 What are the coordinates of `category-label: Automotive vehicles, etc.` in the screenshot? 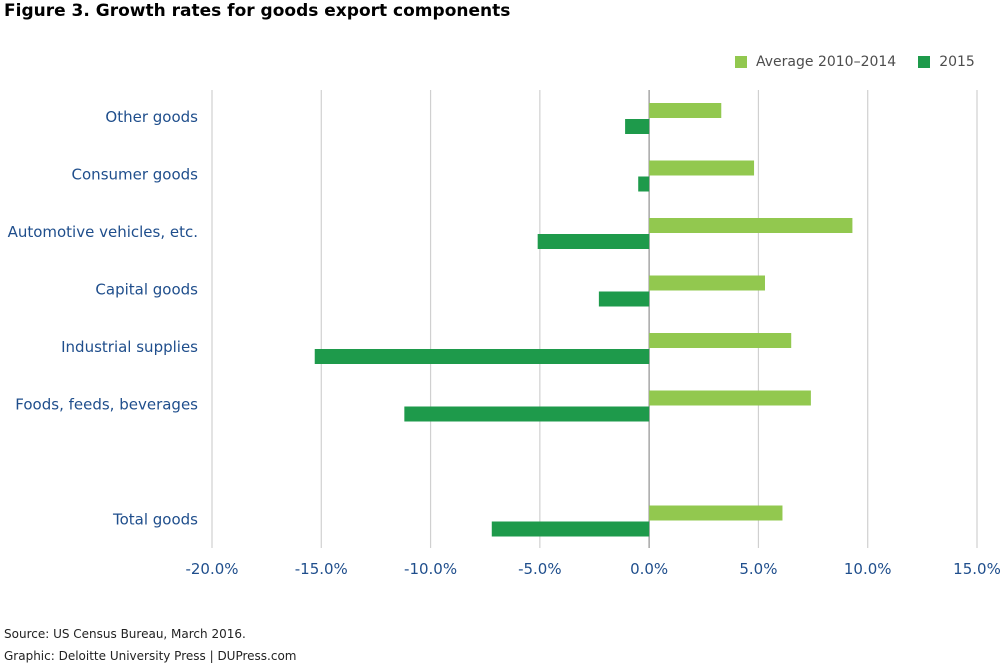 It's located at (103, 232).